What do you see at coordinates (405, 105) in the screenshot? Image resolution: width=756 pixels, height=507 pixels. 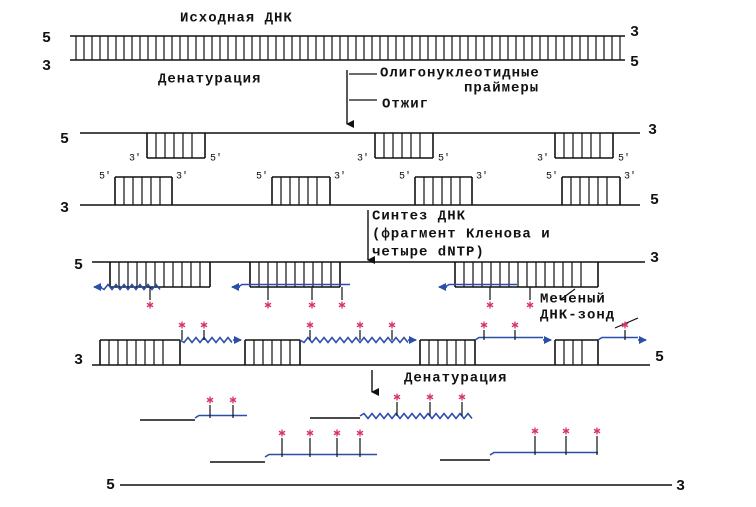 I see `step-label: Отжиг` at bounding box center [405, 105].